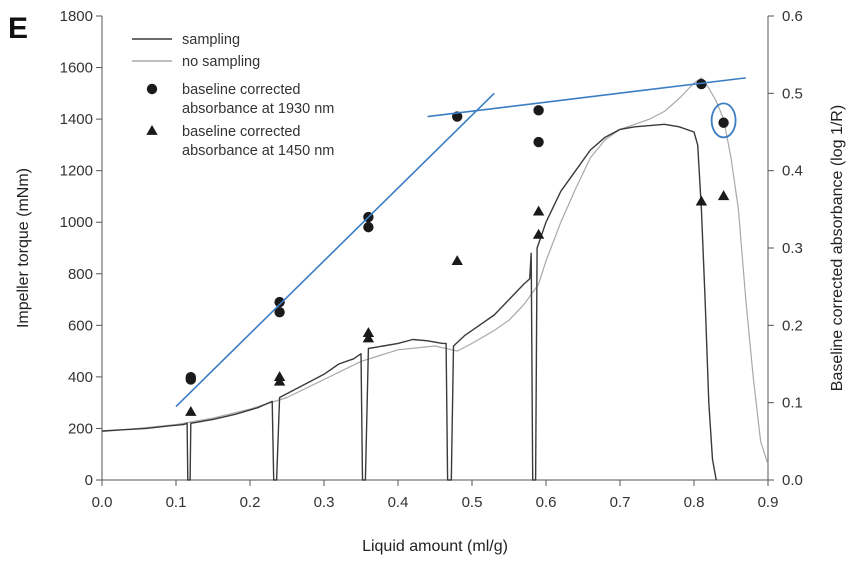  Describe the element at coordinates (768, 502) in the screenshot. I see `x-tick-label: 0.9` at that location.